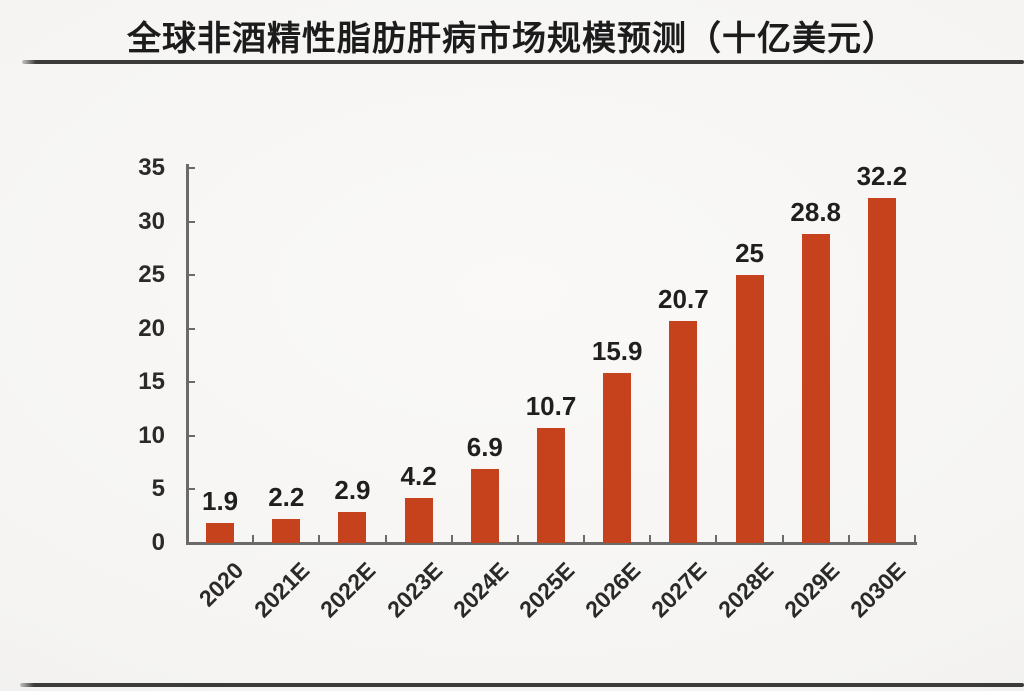 Image resolution: width=1024 pixels, height=691 pixels. What do you see at coordinates (683, 432) in the screenshot?
I see `bar-2027E` at bounding box center [683, 432].